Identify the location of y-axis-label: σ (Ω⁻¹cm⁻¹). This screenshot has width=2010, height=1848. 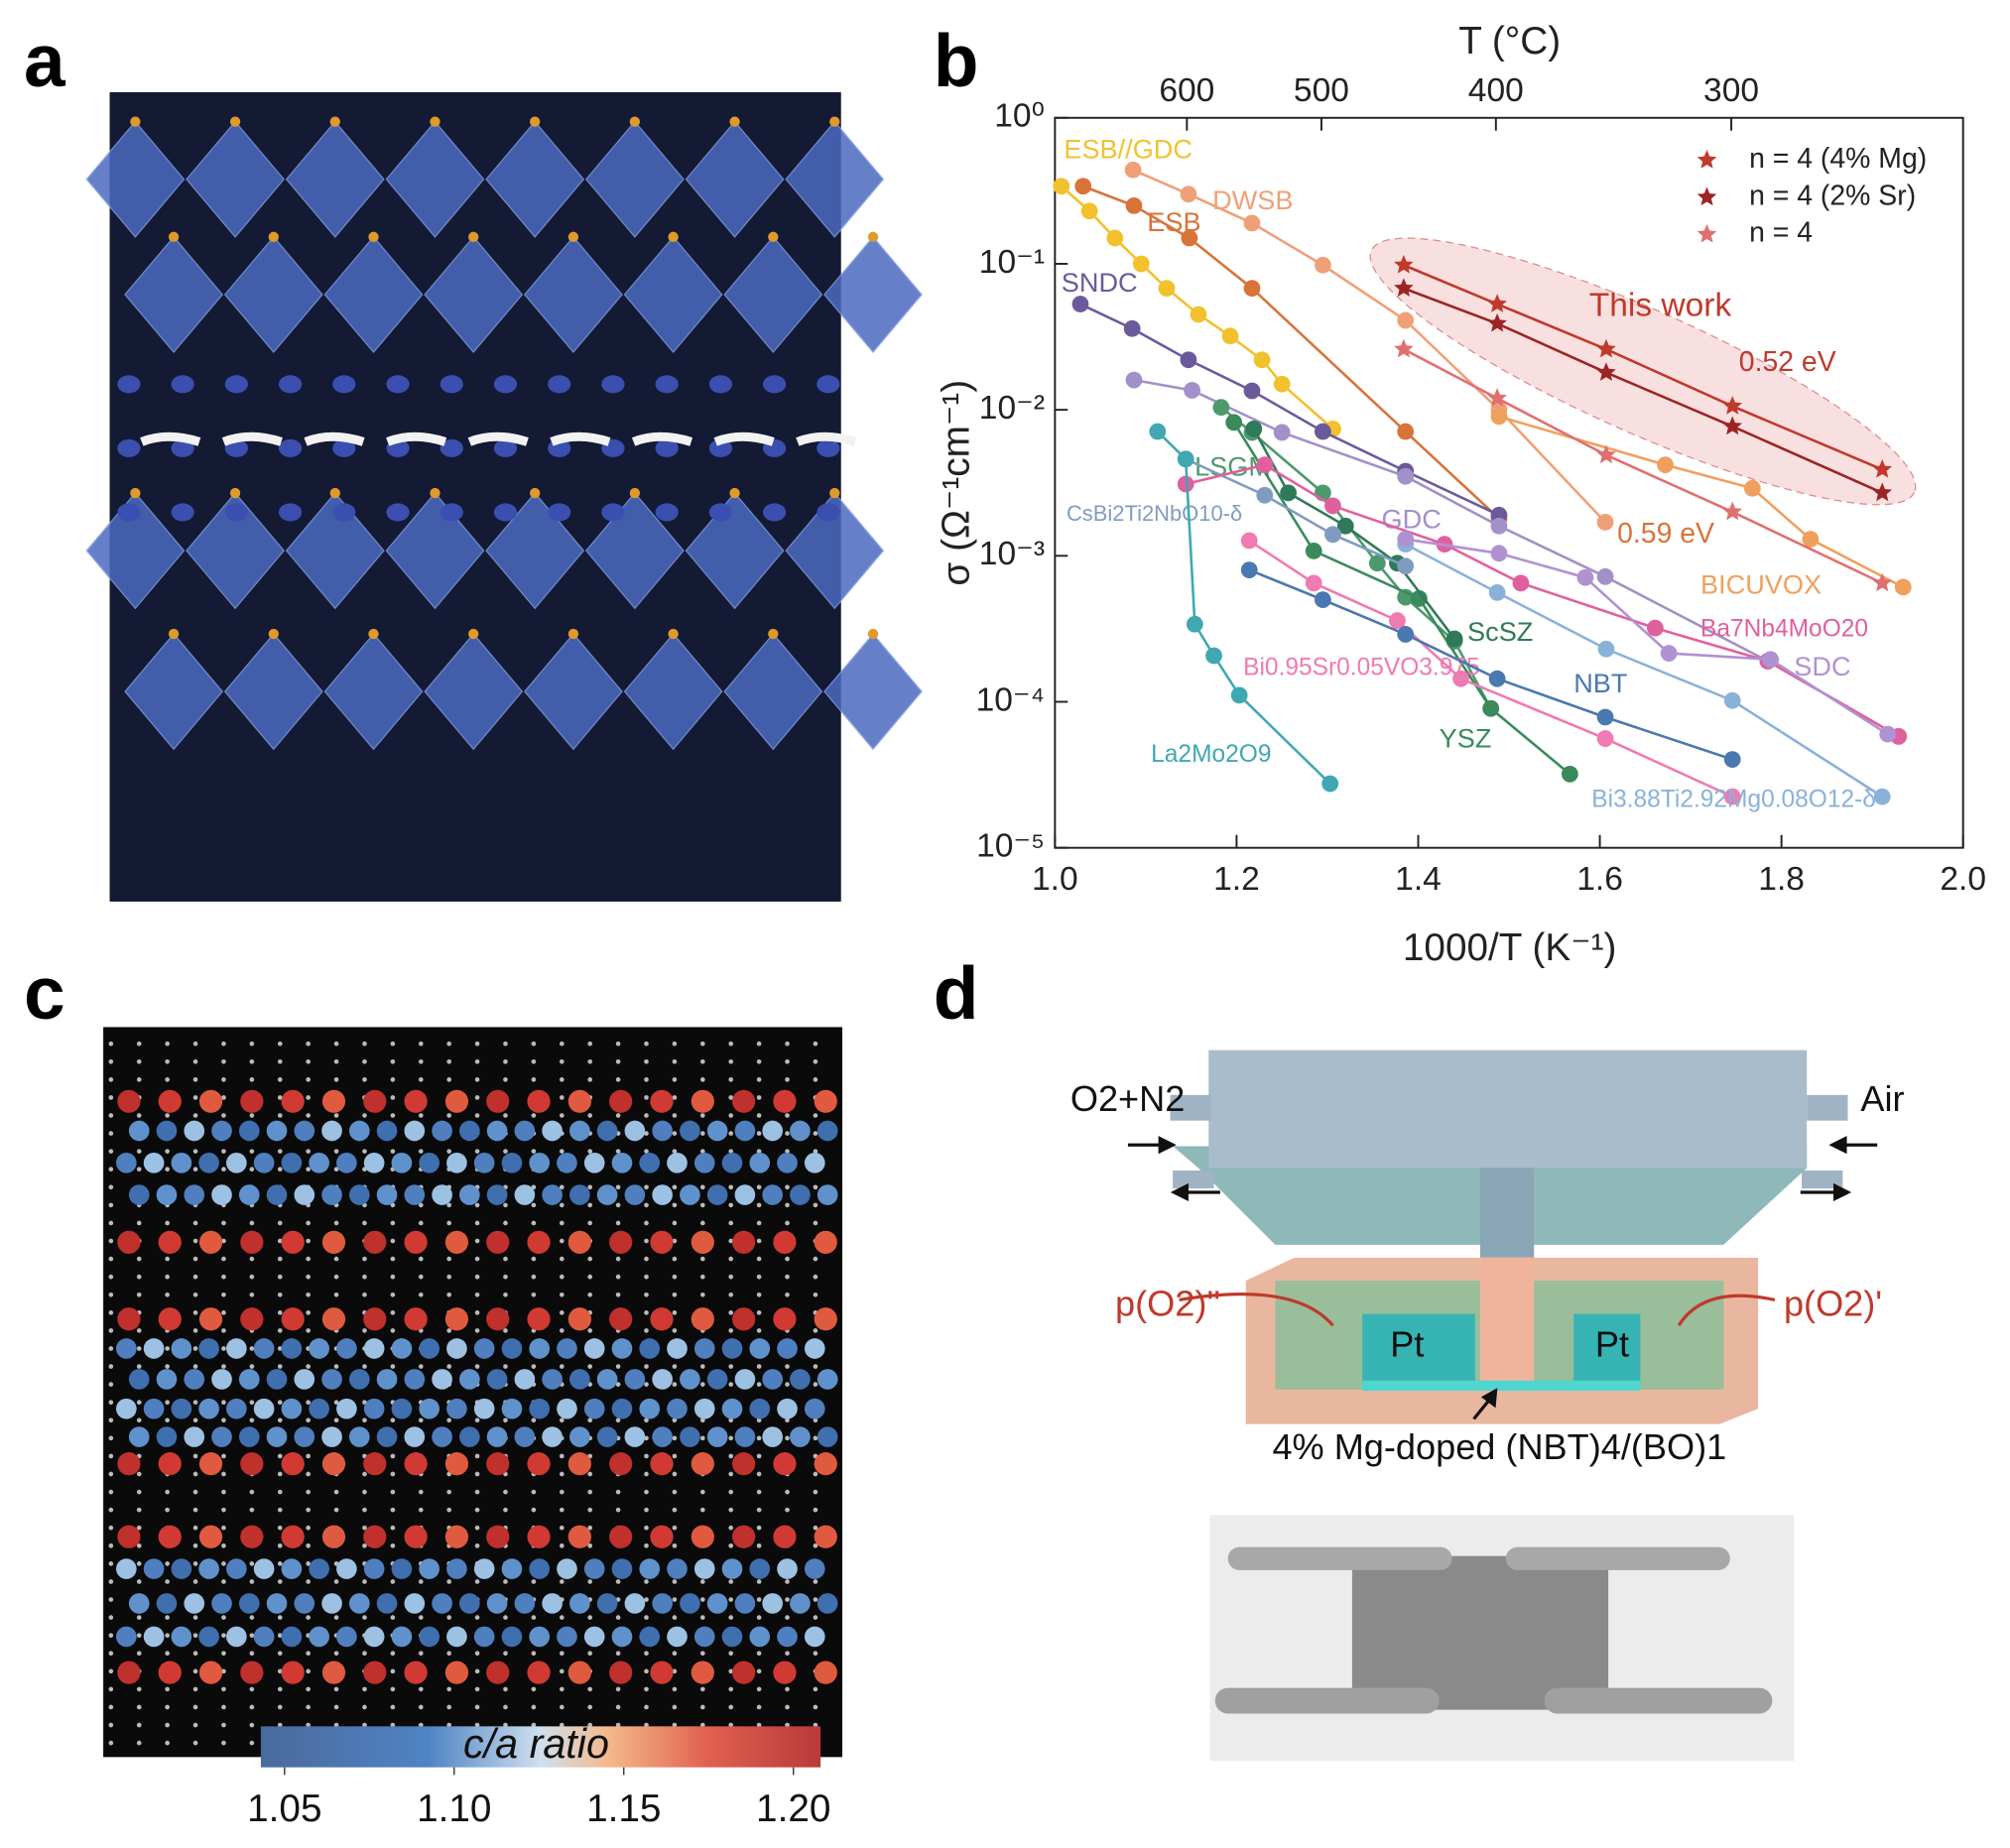
(957, 483).